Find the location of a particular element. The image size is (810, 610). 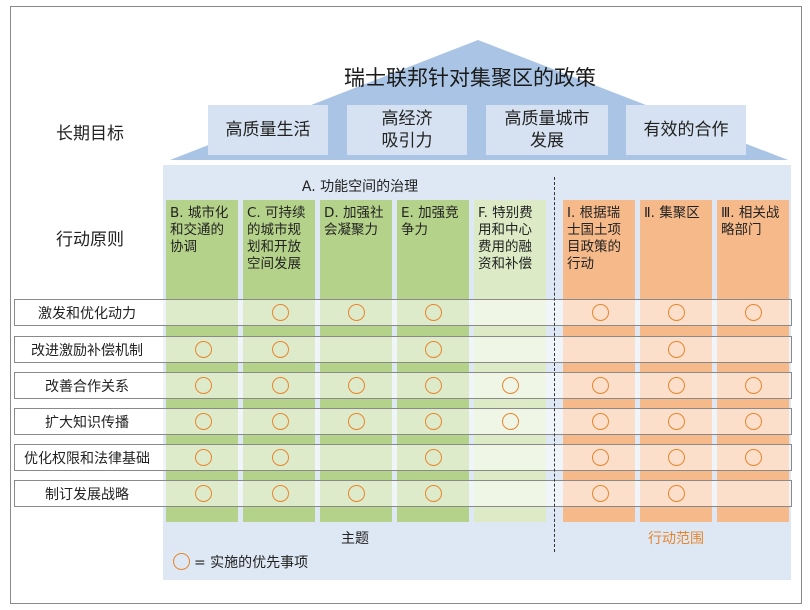

goal-line: 高质量生活 is located at coordinates (268, 130).